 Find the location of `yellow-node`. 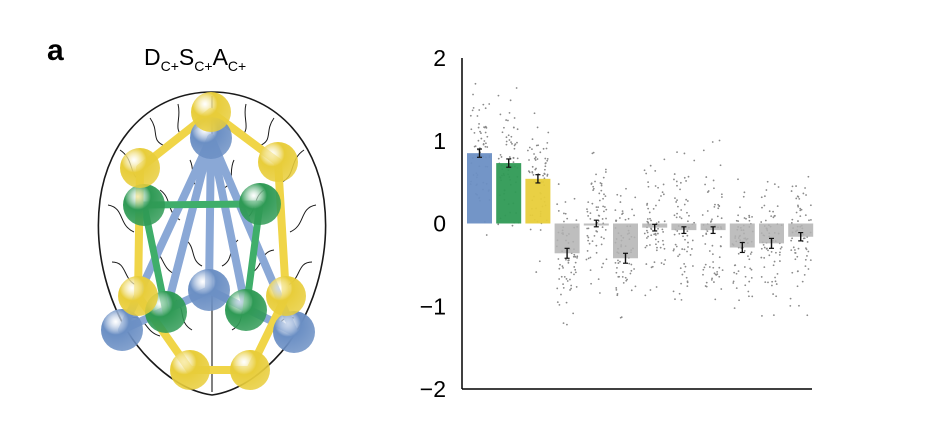

yellow-node is located at coordinates (286, 296).